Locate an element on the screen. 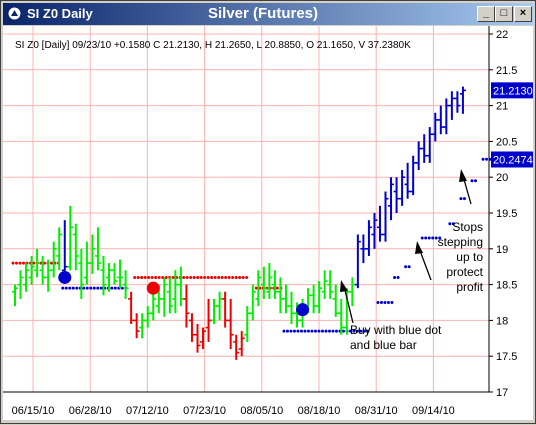 This screenshot has width=536, height=425. signal-markers is located at coordinates (184, 293).